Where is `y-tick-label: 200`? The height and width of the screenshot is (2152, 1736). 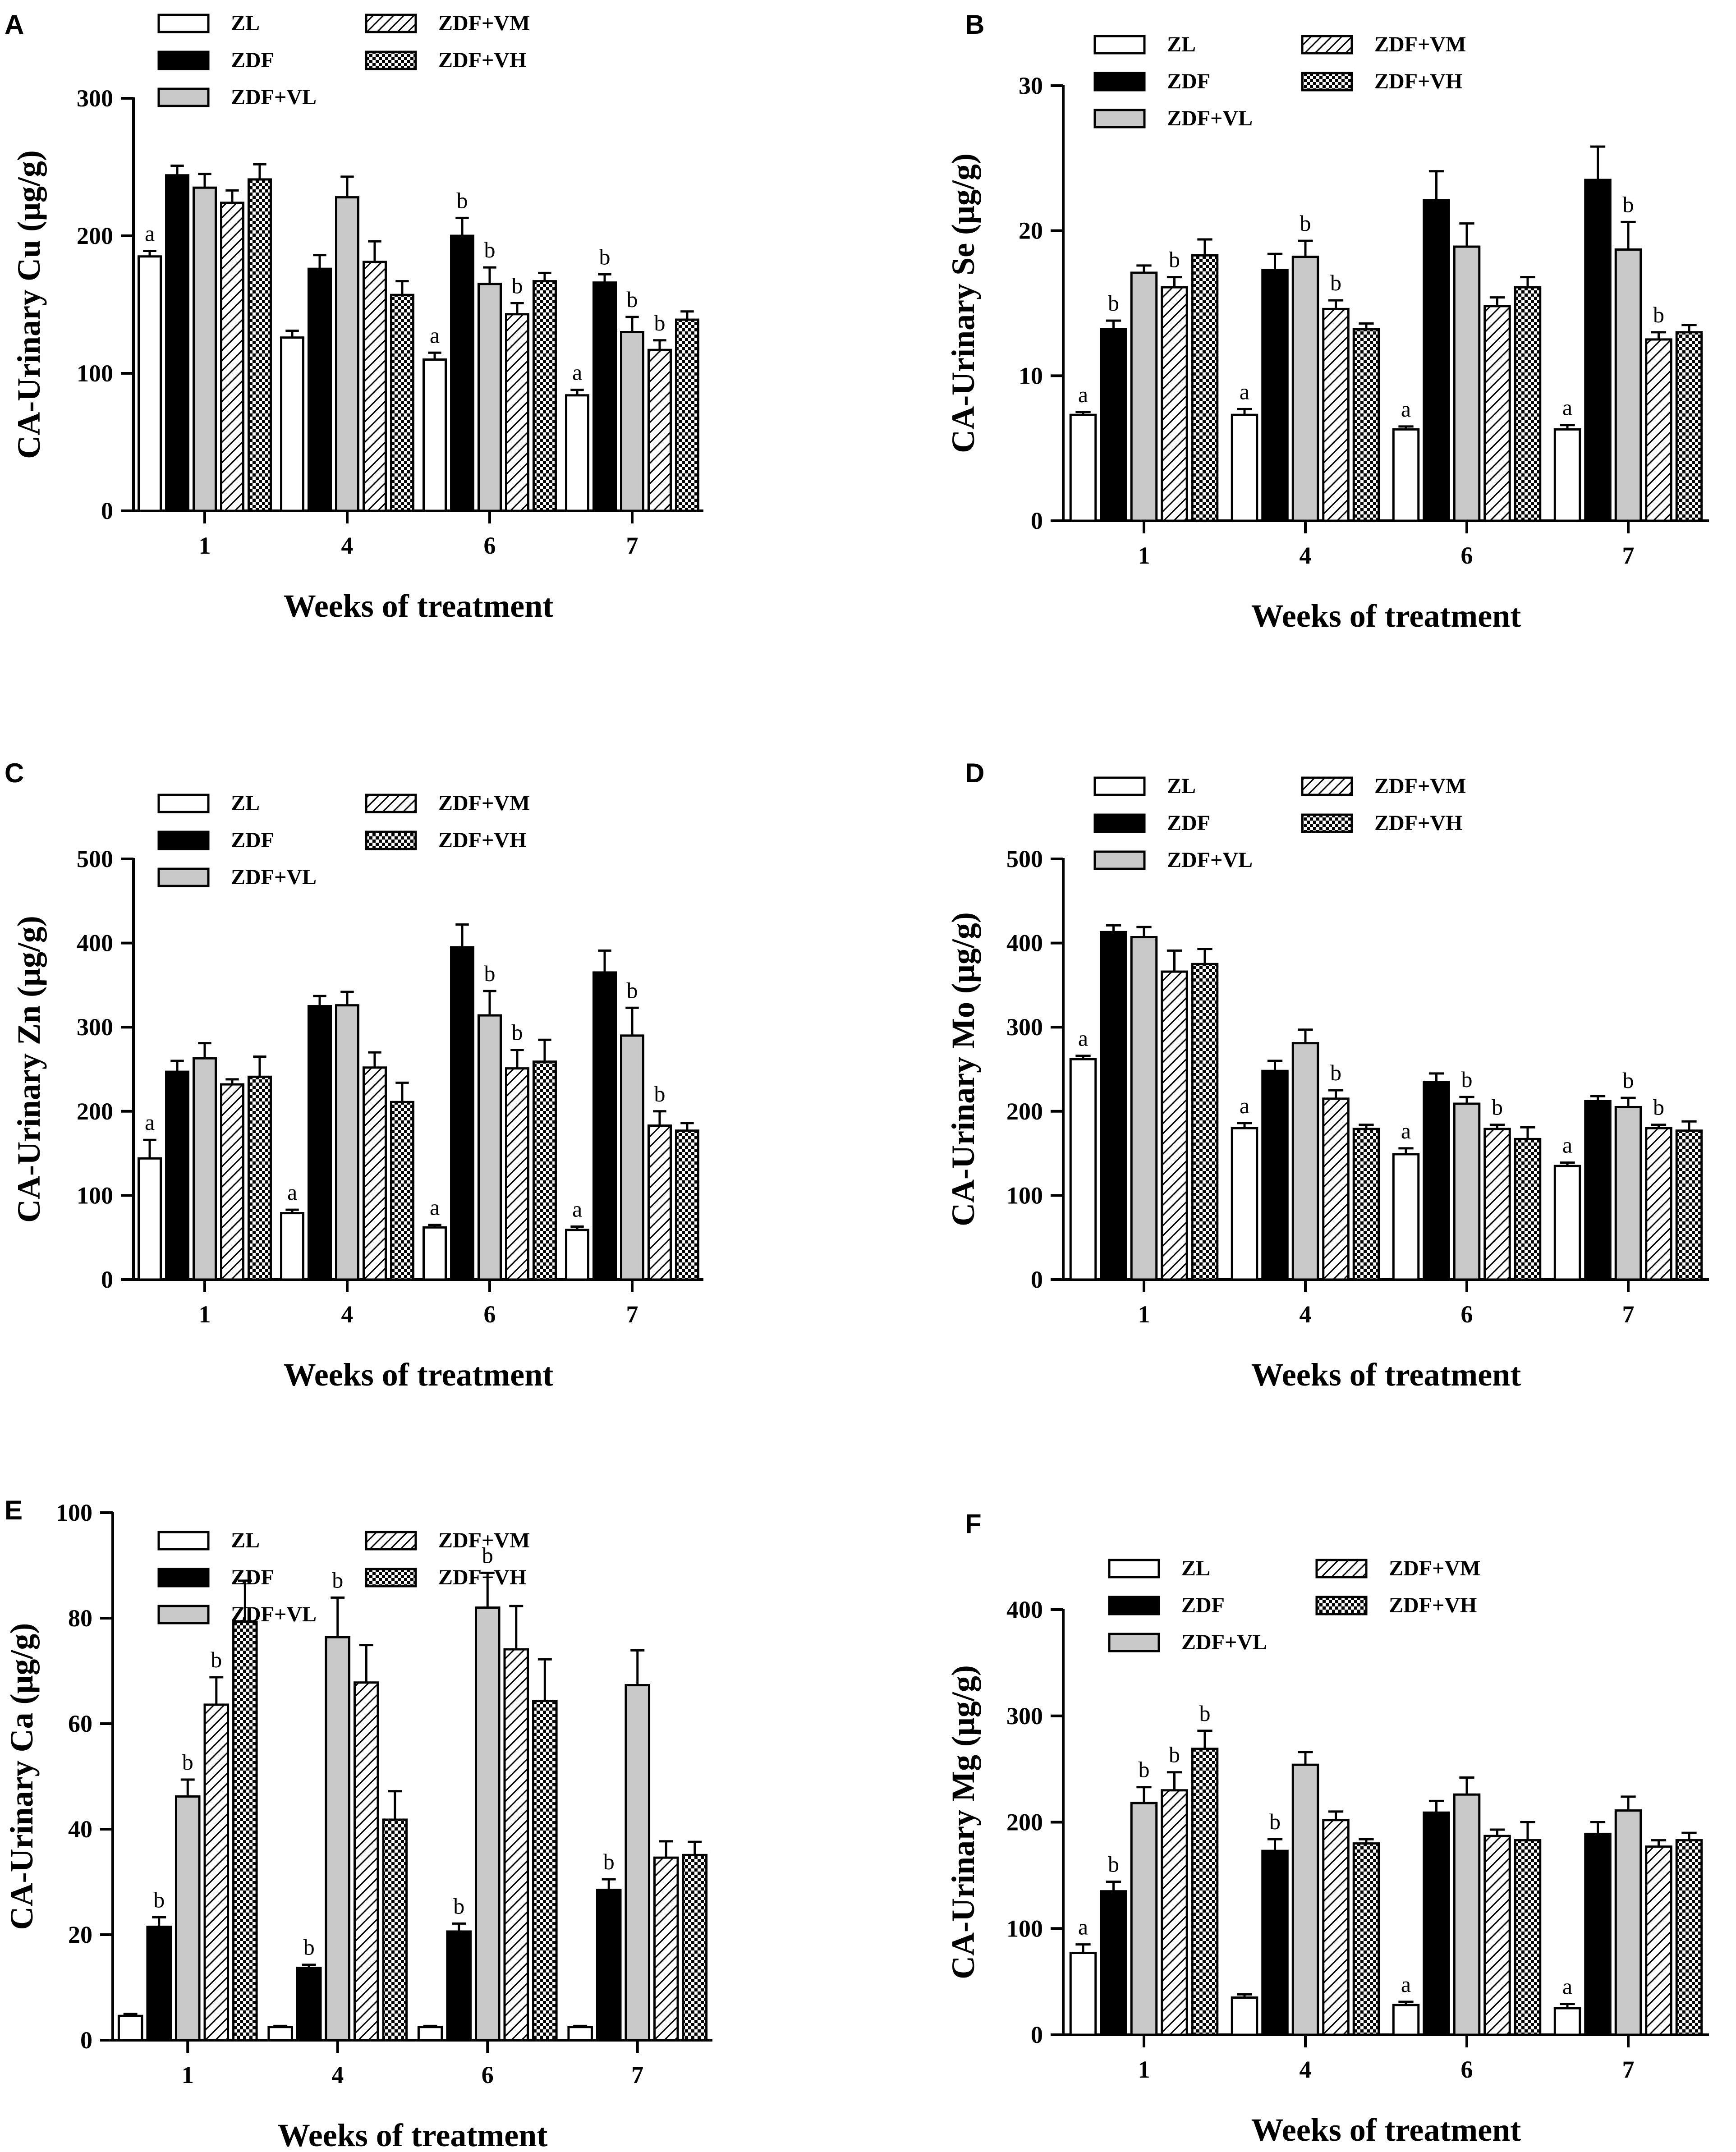 y-tick-label: 200 is located at coordinates (1024, 1112).